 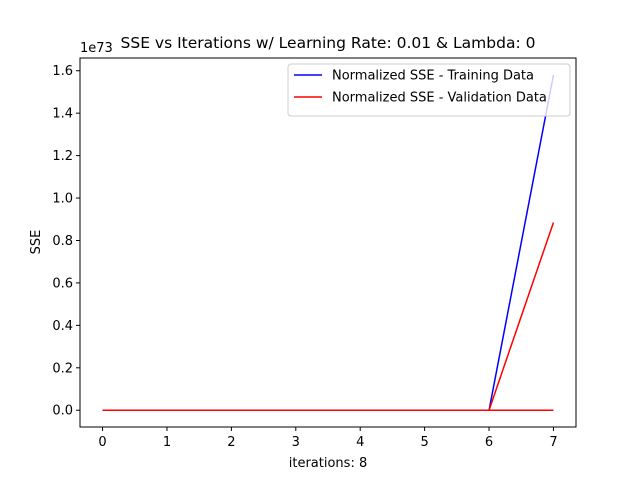 I want to click on y-axis: 0.0 0.2 0.4 0.6 0.8 1.0 1.2 1.4 1.6, so click(x=66, y=241).